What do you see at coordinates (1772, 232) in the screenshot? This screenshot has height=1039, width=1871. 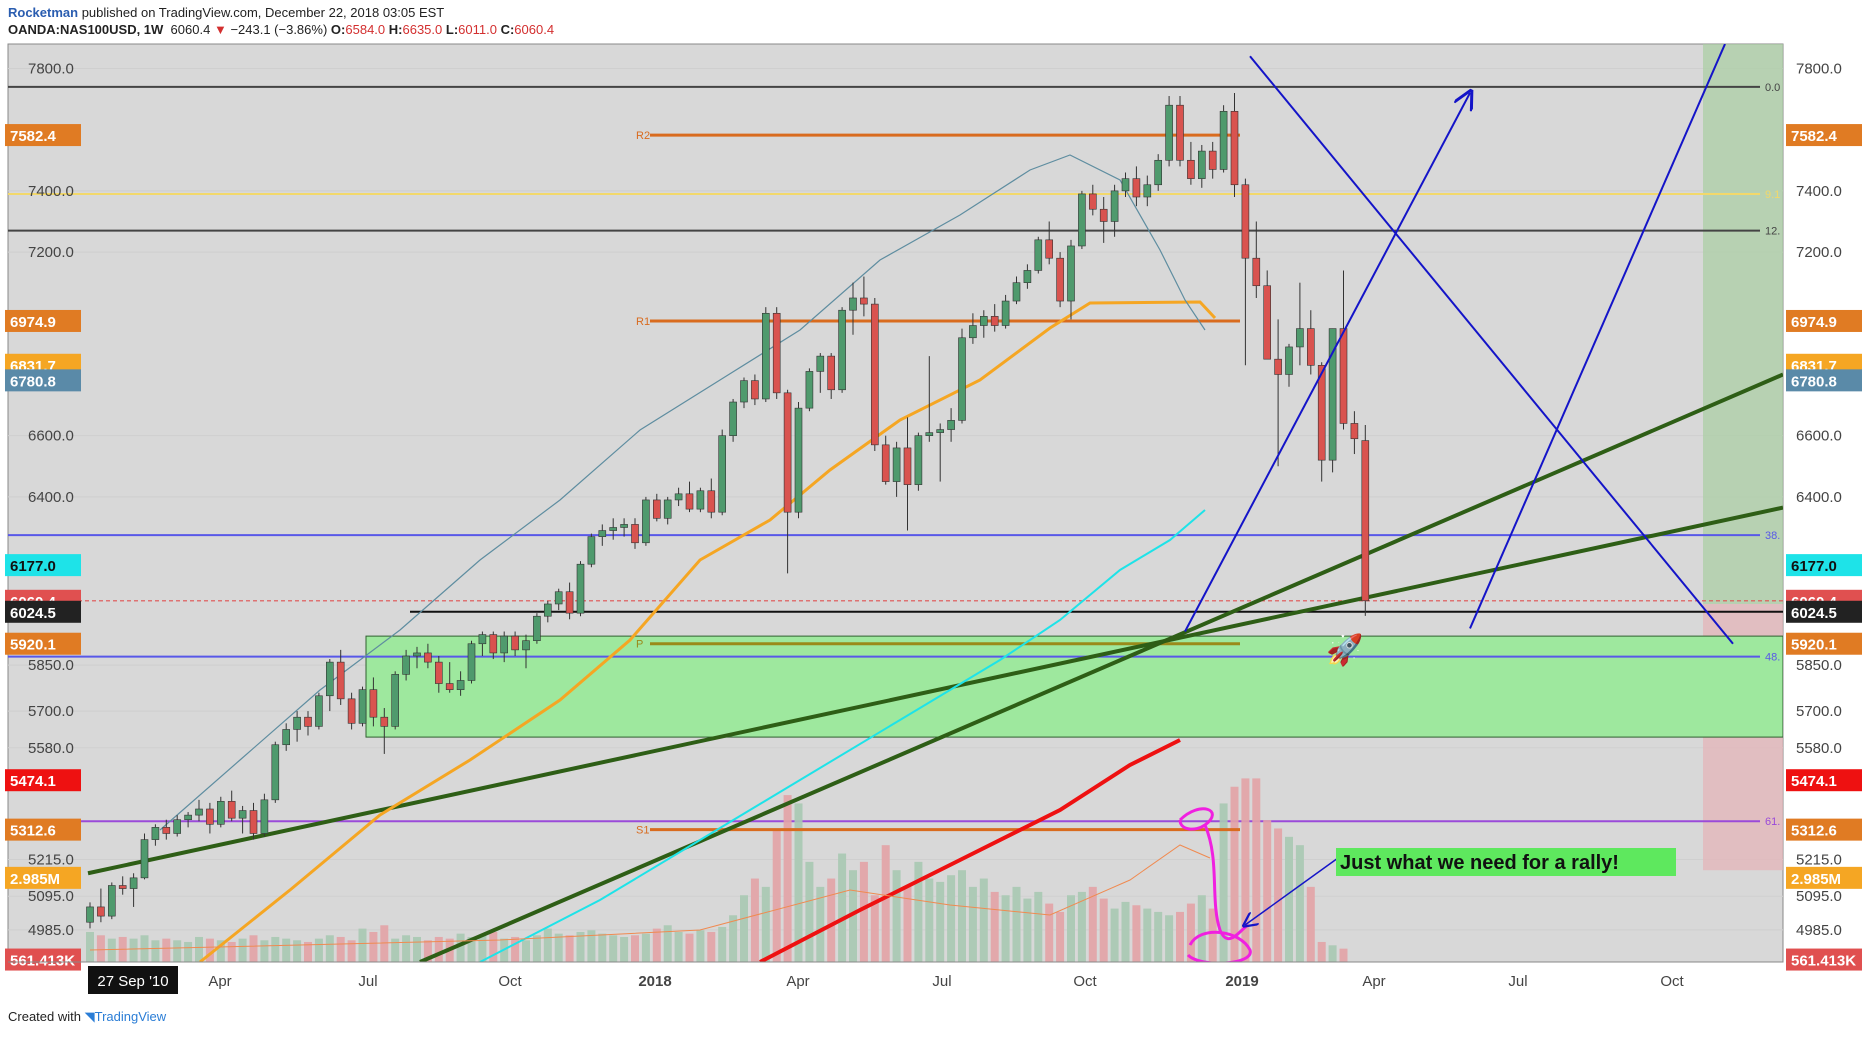 I see `fib-level-label: 12.` at bounding box center [1772, 232].